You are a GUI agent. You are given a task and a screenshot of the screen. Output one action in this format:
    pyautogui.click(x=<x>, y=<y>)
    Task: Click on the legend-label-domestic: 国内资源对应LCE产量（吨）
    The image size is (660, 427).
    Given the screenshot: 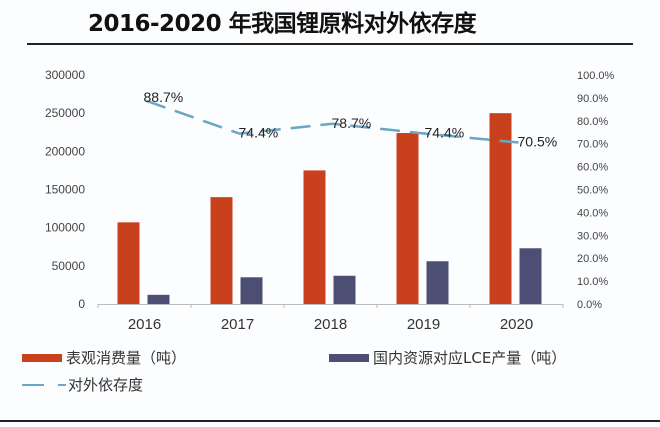 What is the action you would take?
    pyautogui.click(x=470, y=358)
    